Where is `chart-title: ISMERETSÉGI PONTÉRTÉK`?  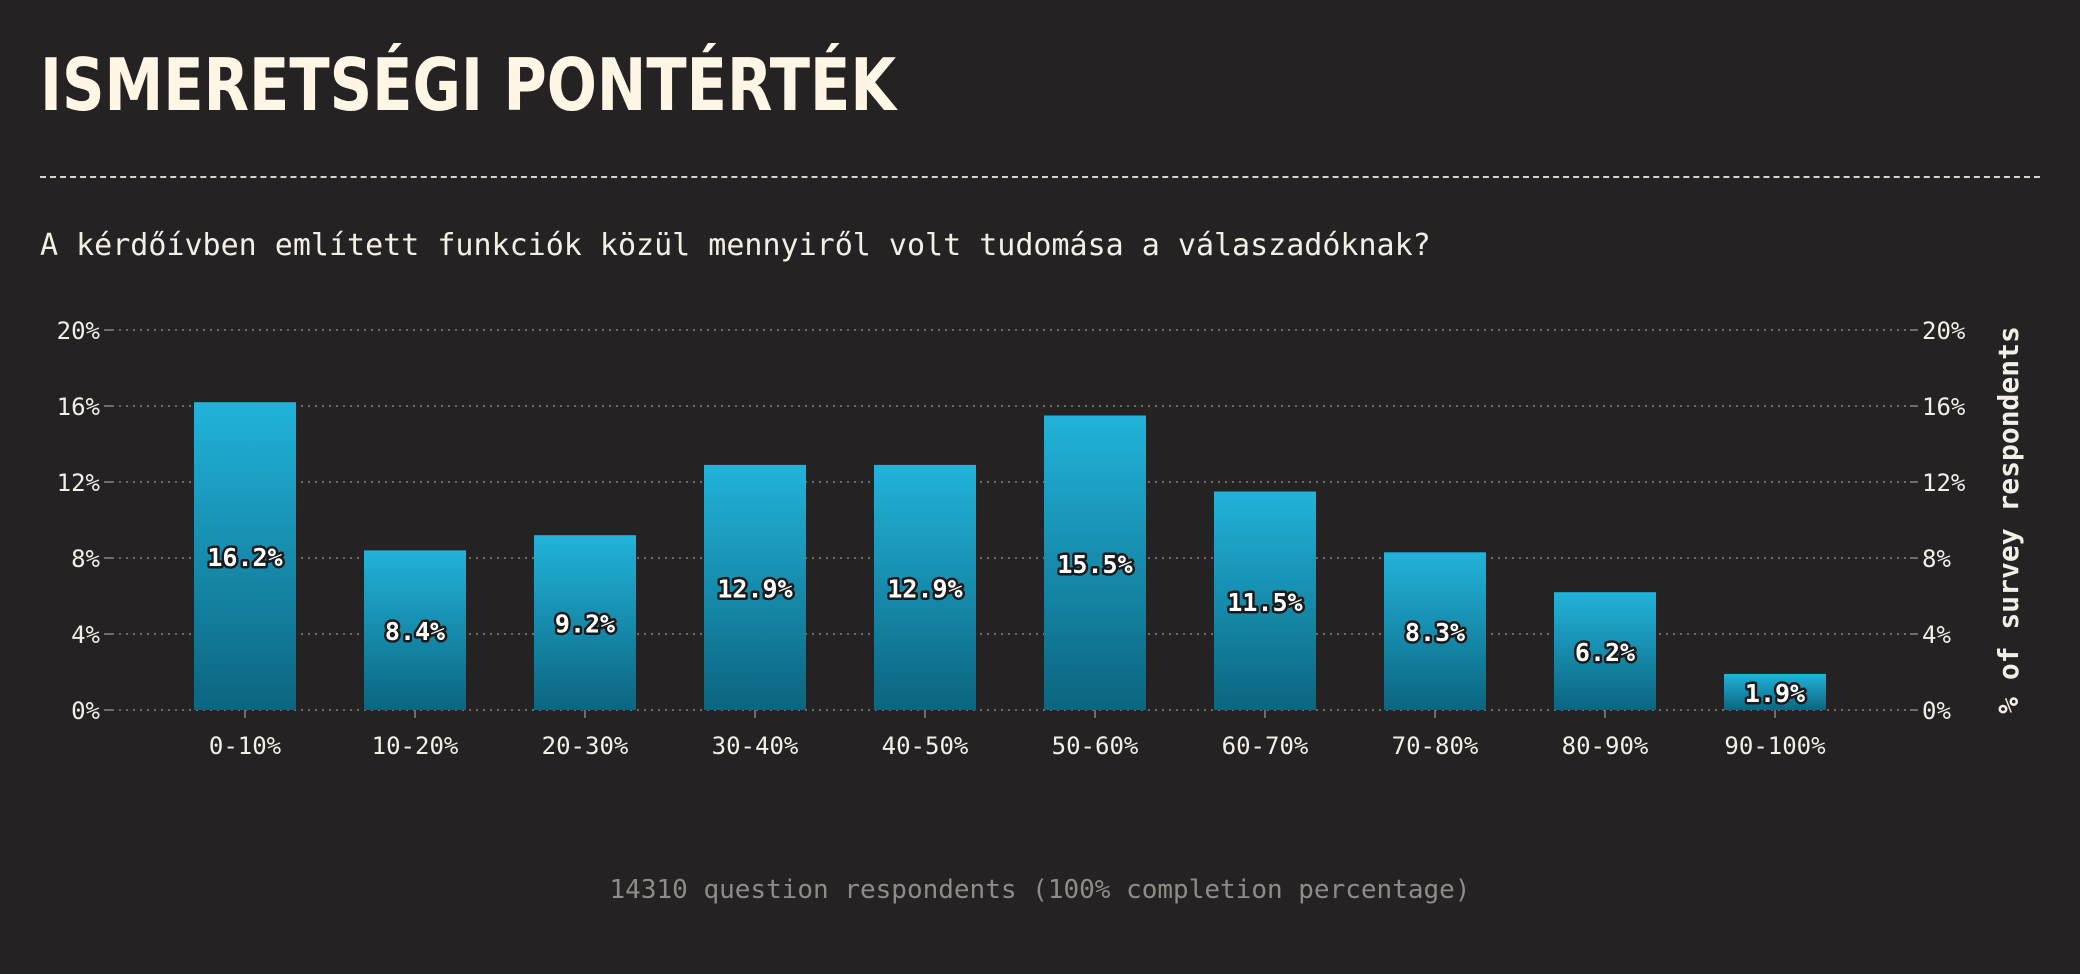 chart-title: ISMERETSÉGI PONTÉRTÉK is located at coordinates (468, 85).